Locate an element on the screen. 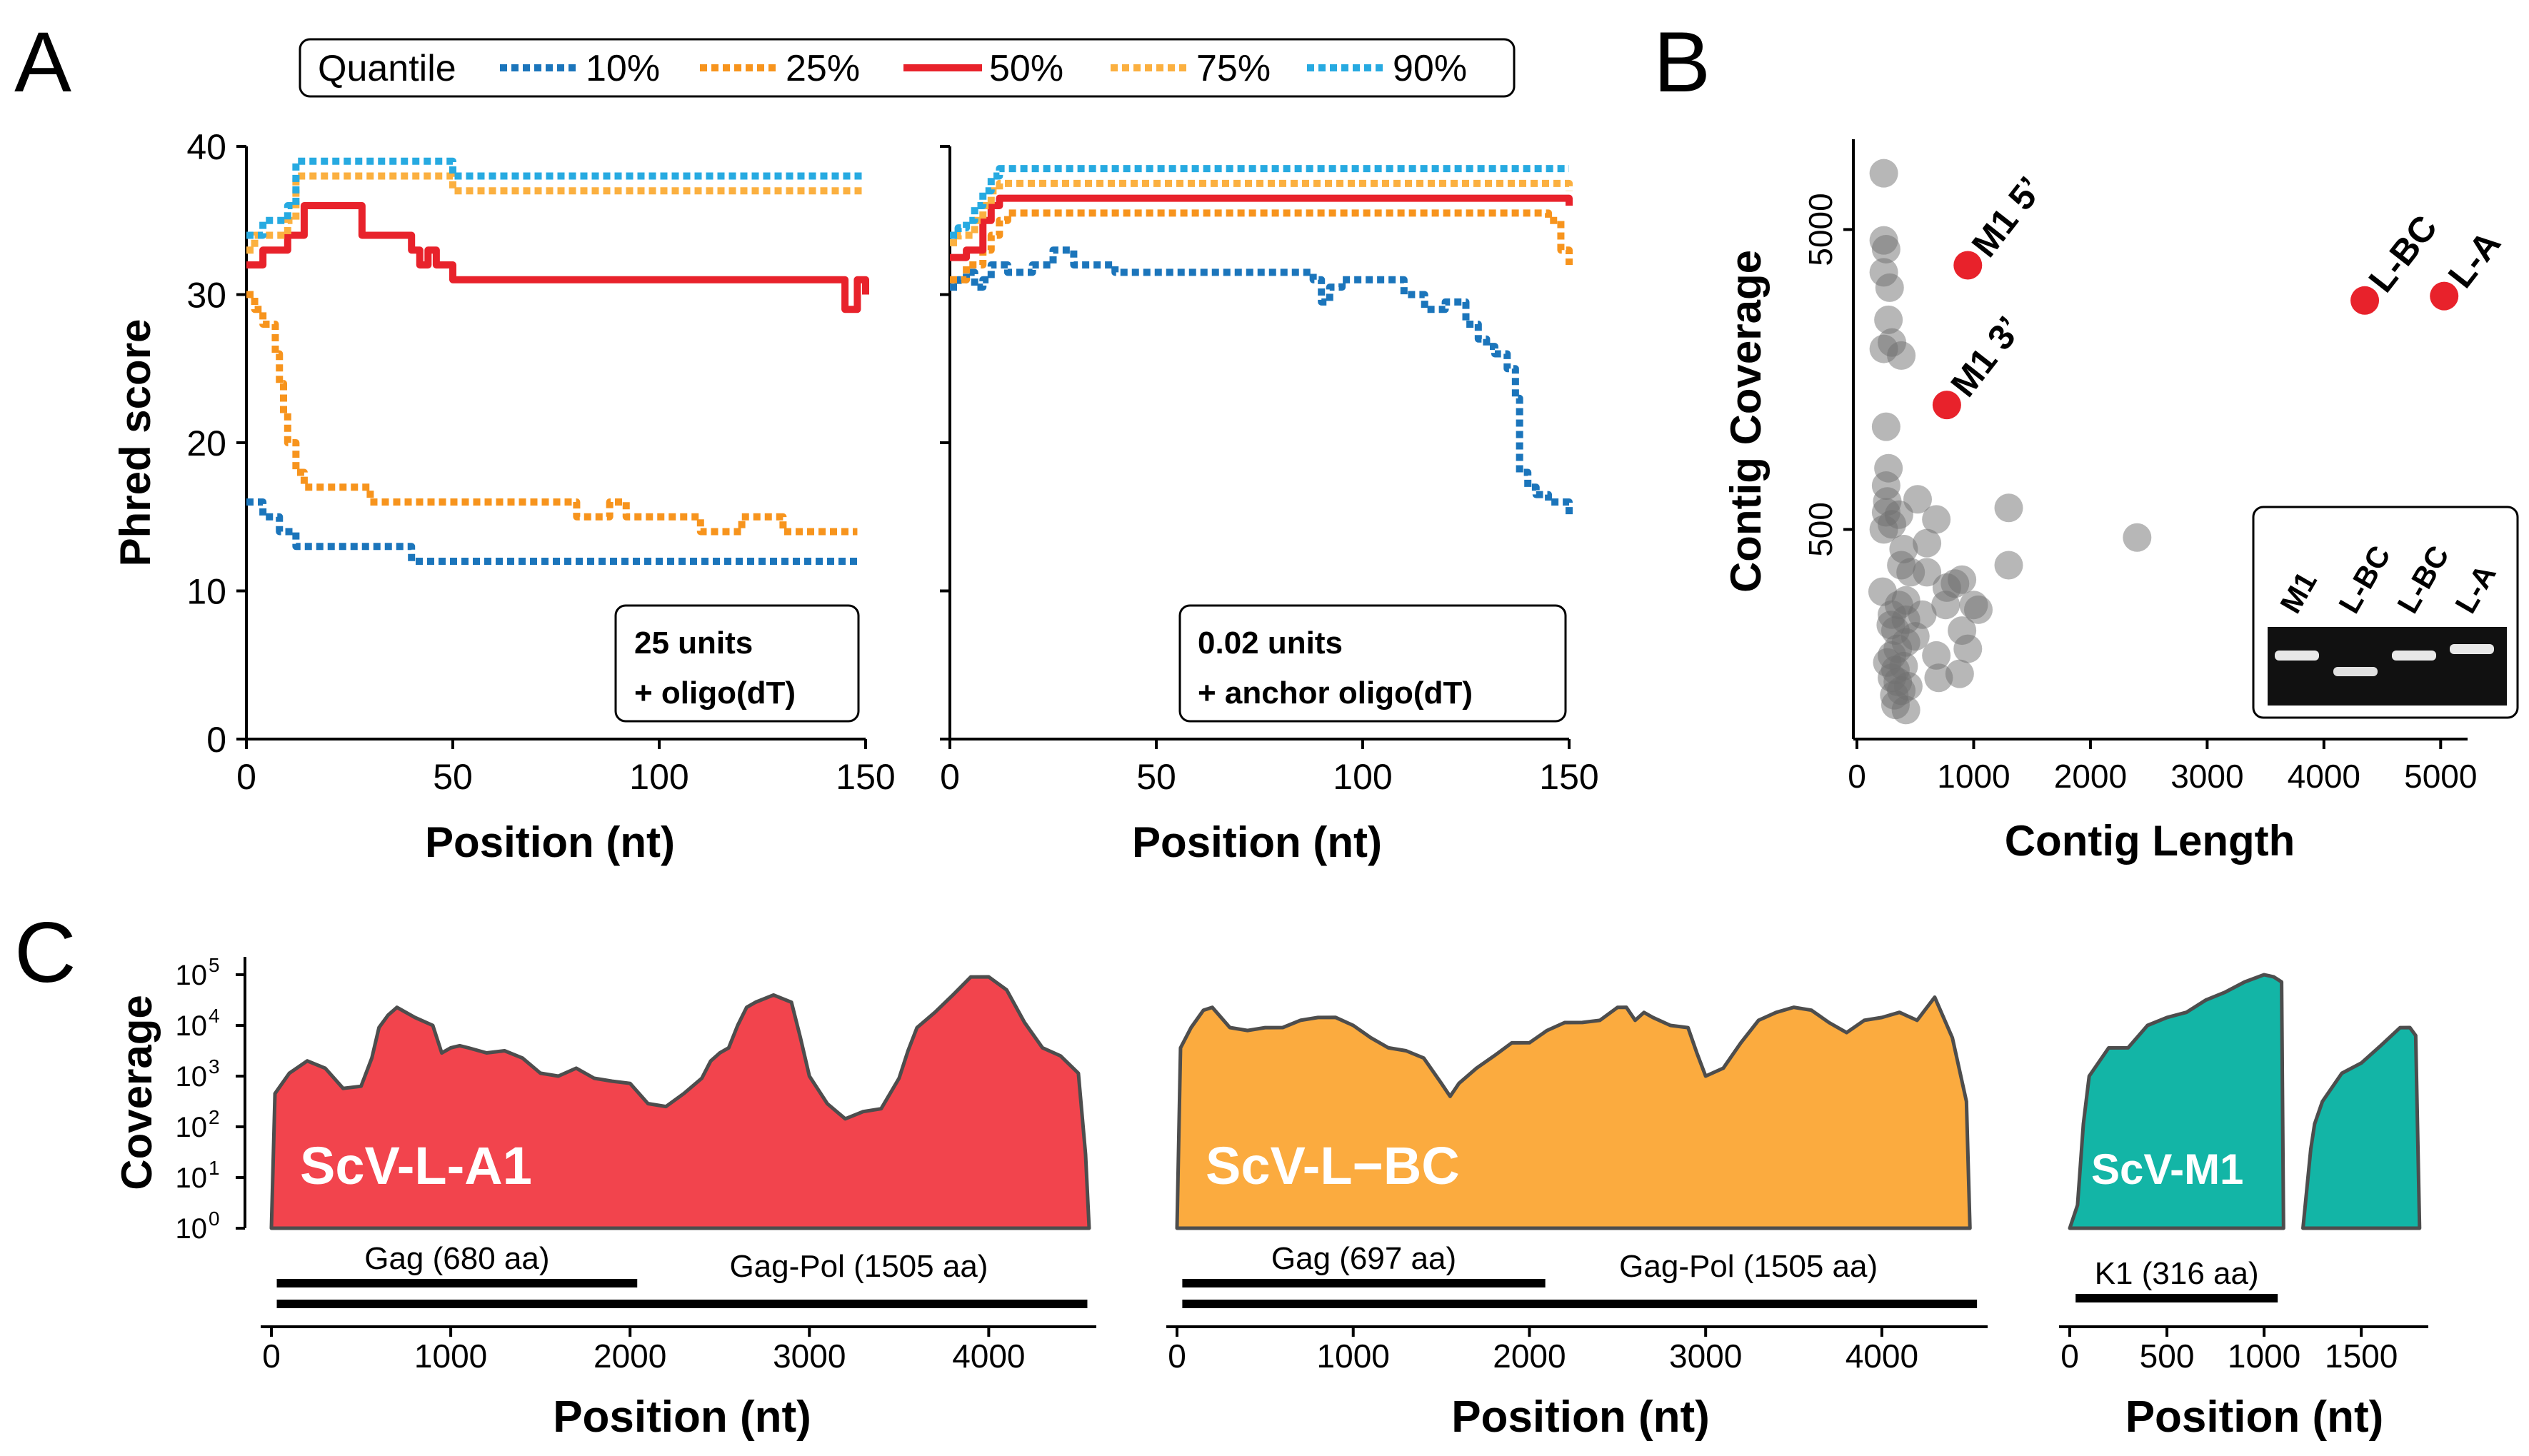  c-xtick-label-0-2: 2000 is located at coordinates (630, 1356).